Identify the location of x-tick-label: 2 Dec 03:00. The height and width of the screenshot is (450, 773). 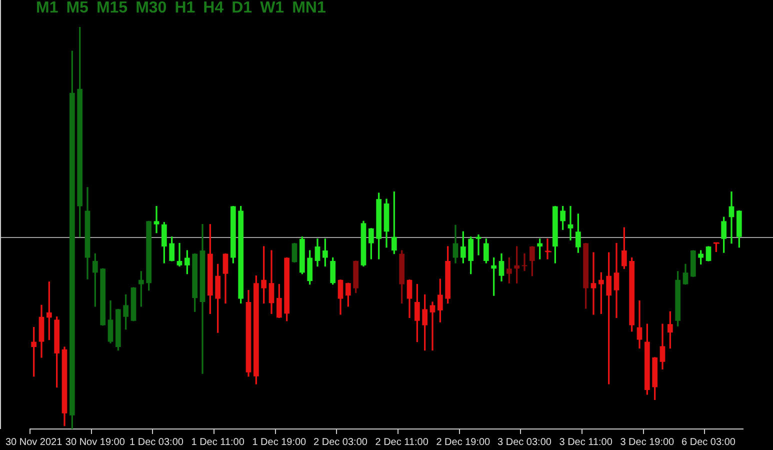
(341, 442).